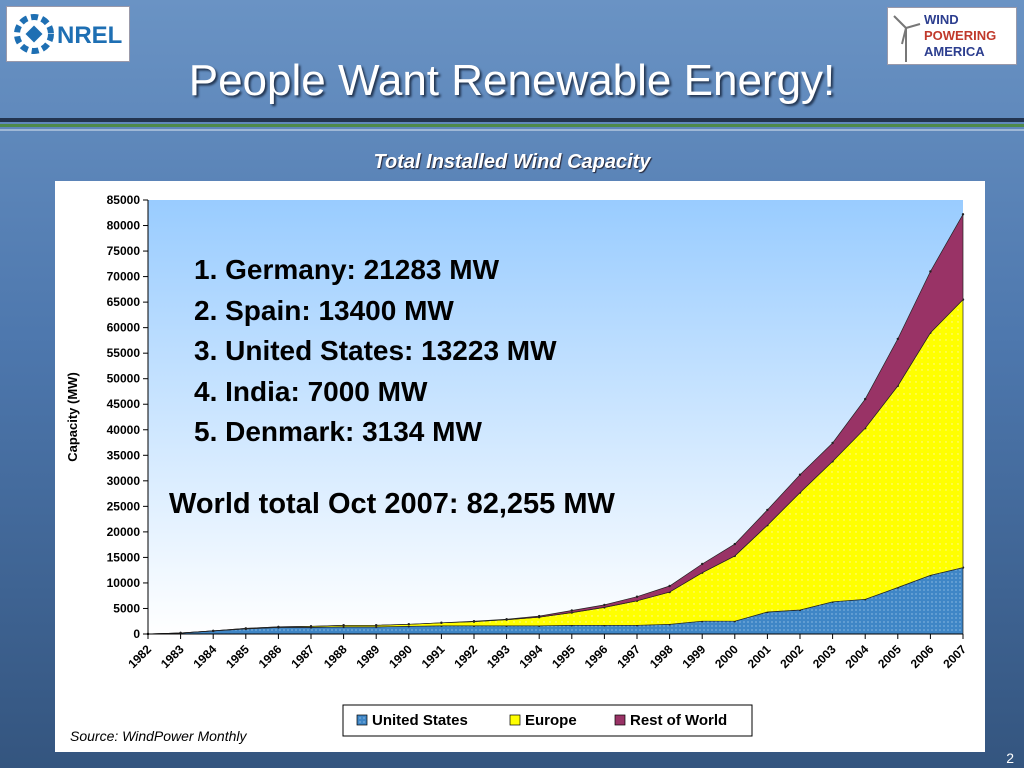 The image size is (1024, 768). Describe the element at coordinates (311, 391) in the screenshot. I see `rank-item: 4. India: 7000 MW` at that location.